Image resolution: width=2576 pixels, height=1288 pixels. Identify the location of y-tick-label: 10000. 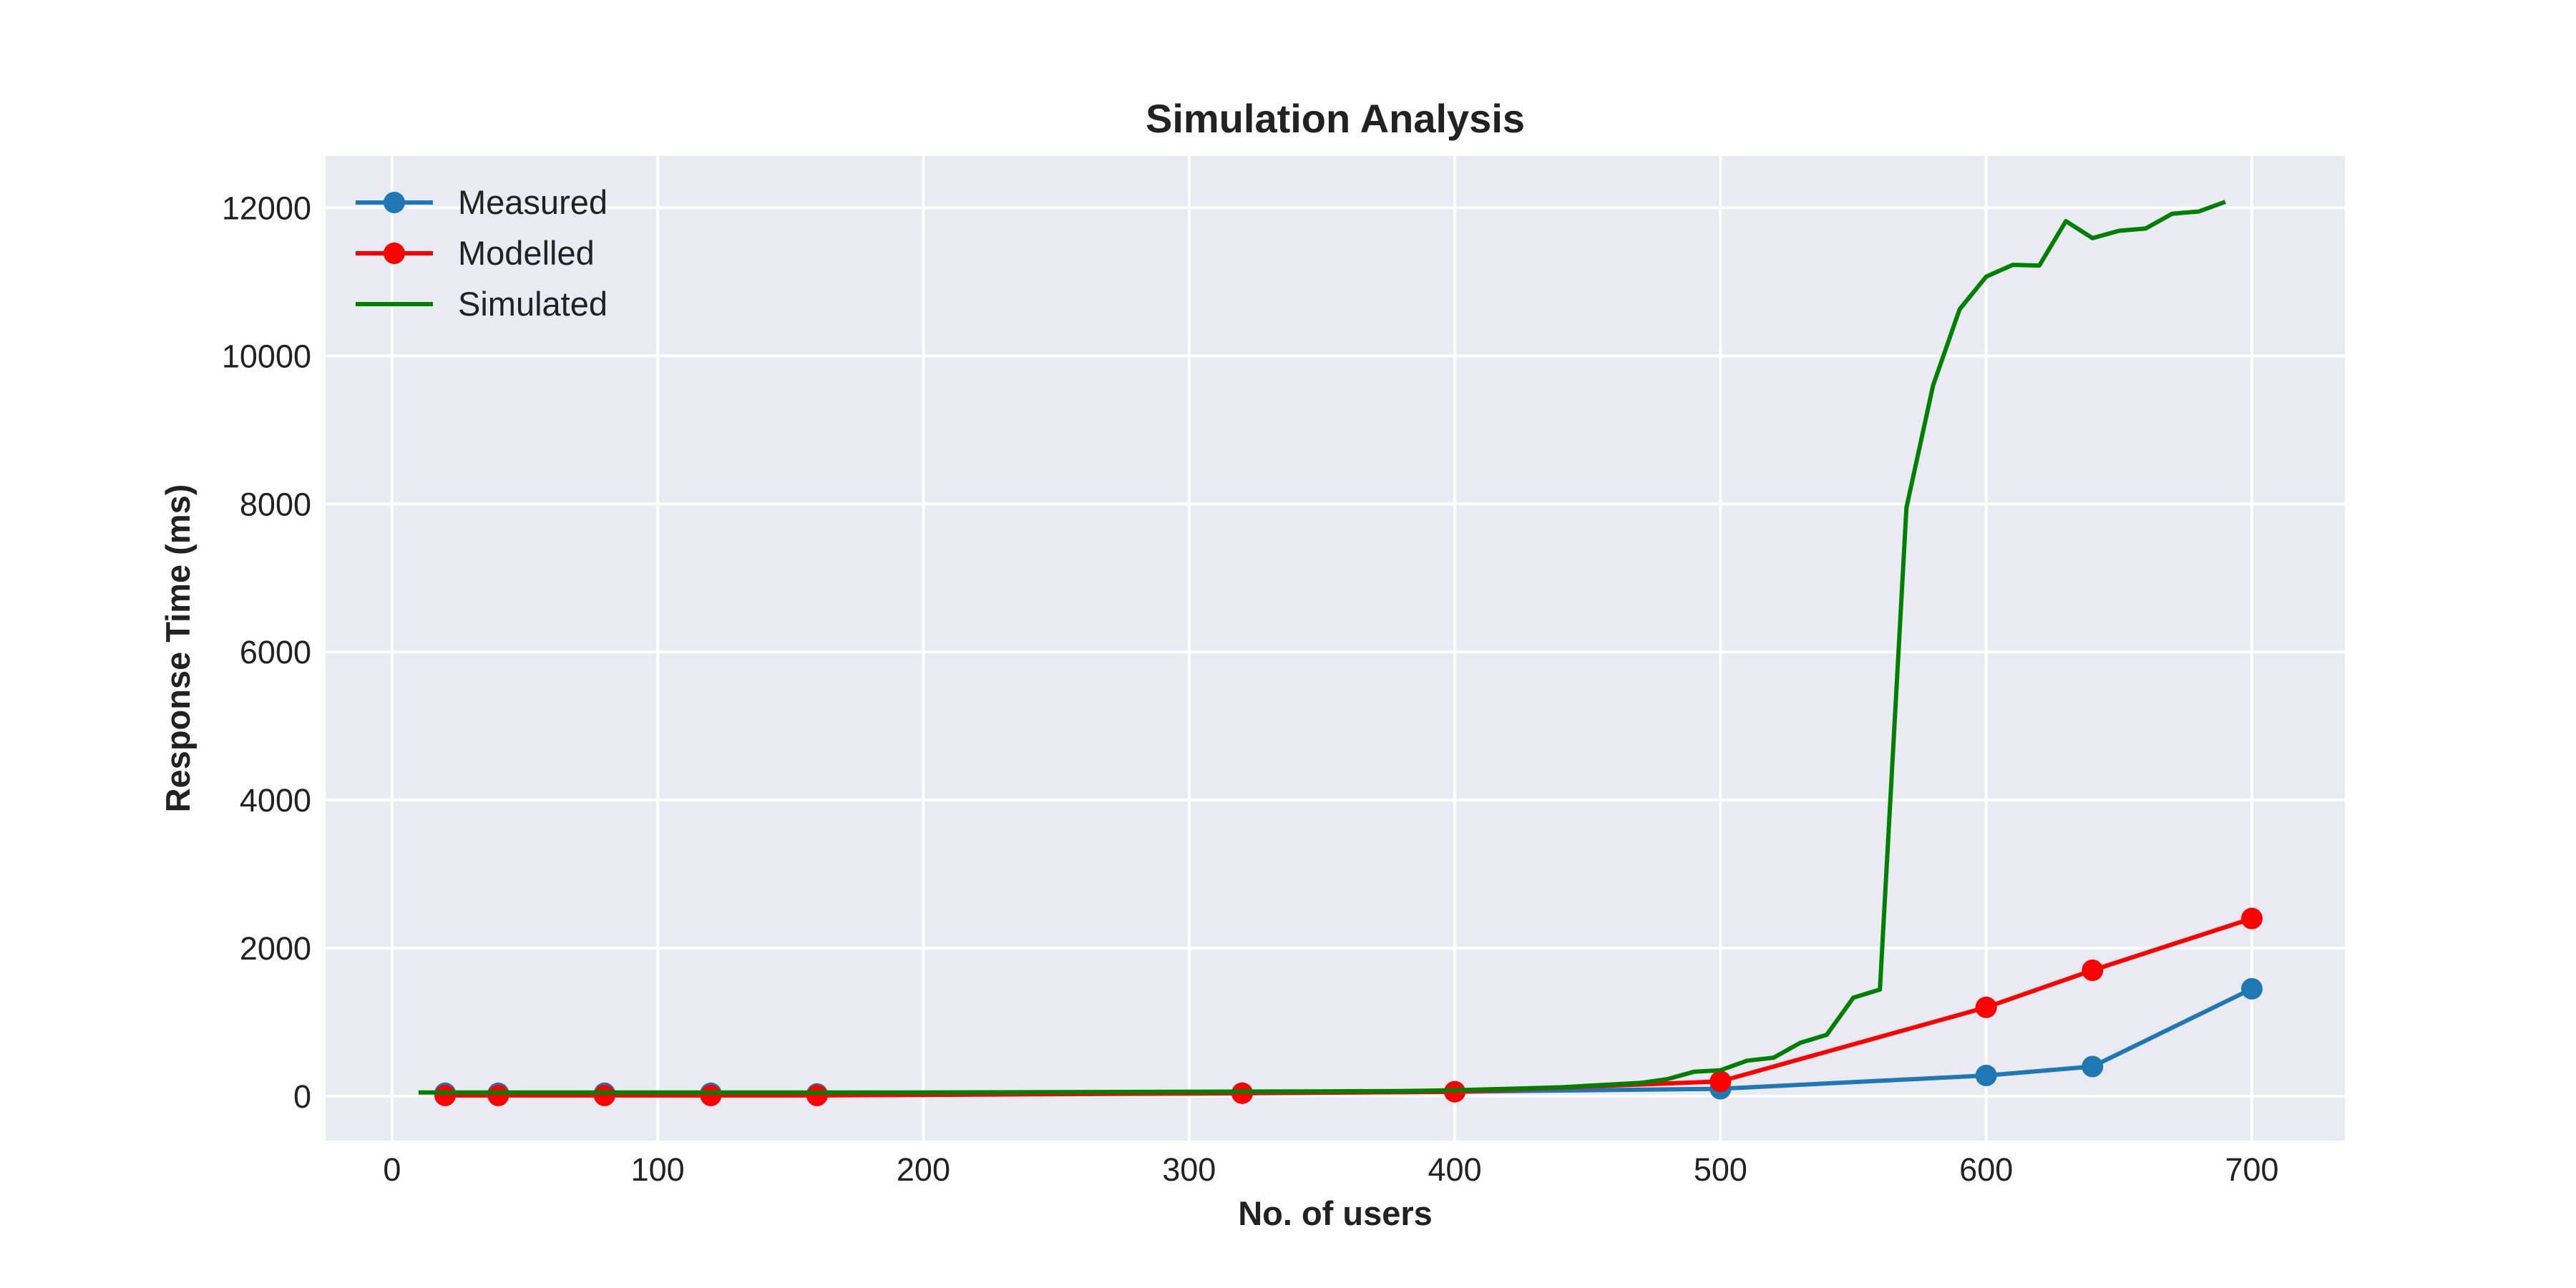
(266, 356).